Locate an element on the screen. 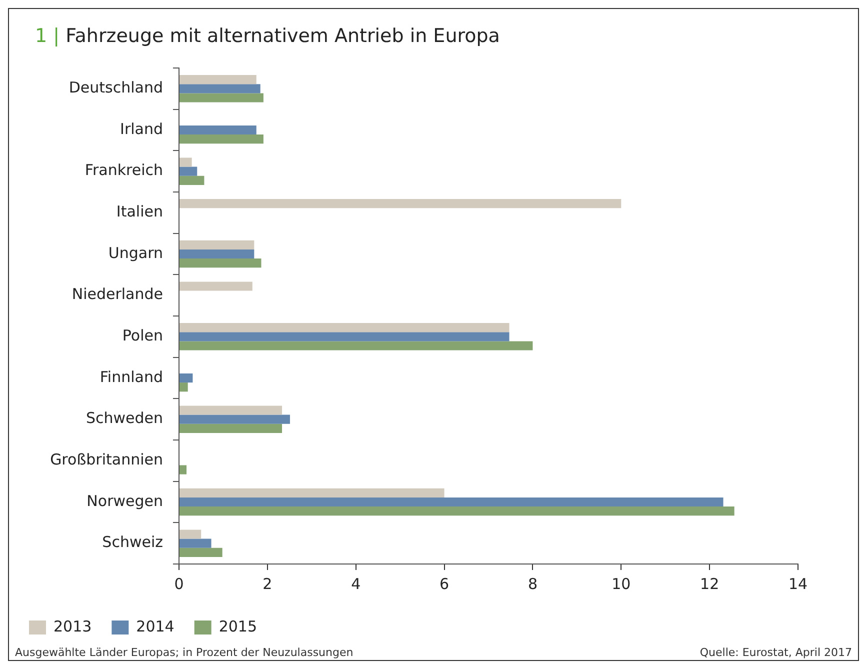  y-tick-label: Ungarn is located at coordinates (135, 253).